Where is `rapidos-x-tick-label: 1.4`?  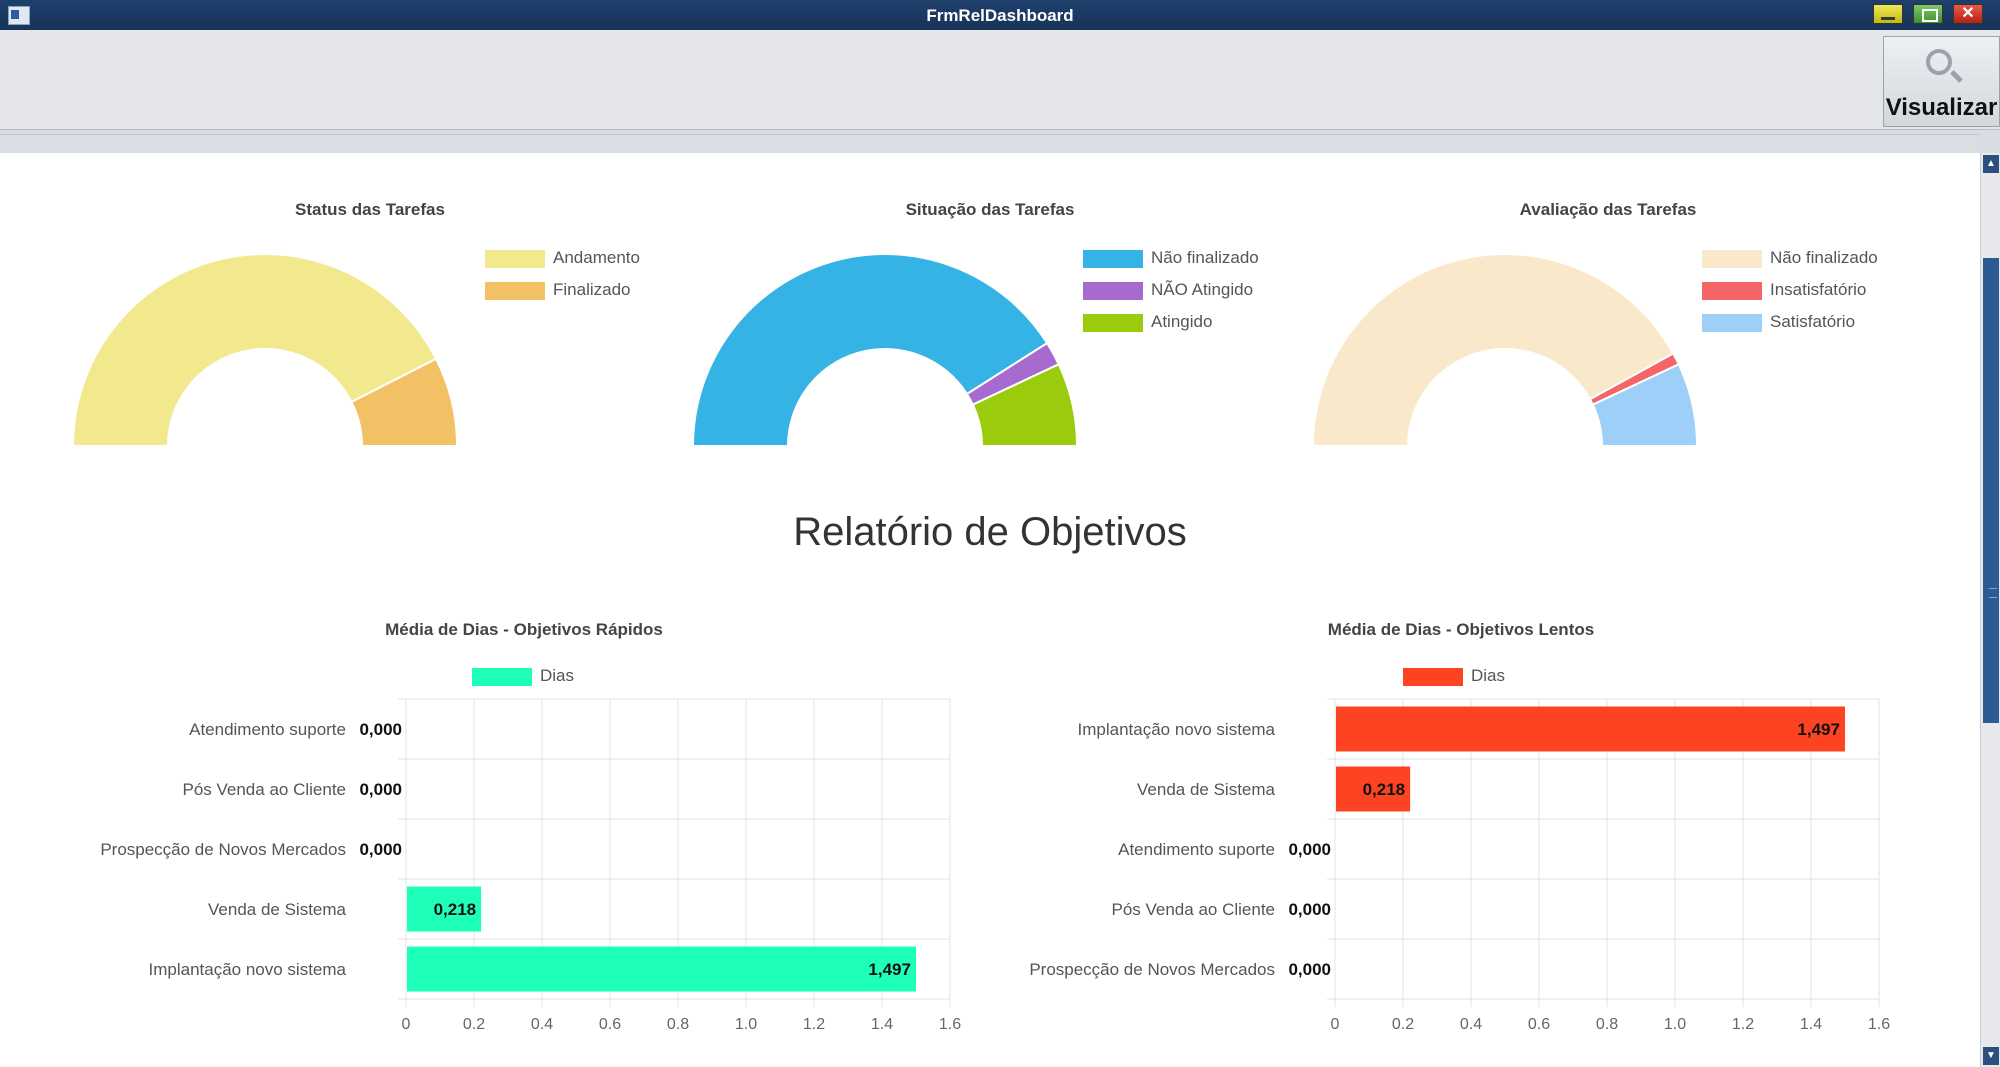 rapidos-x-tick-label: 1.4 is located at coordinates (882, 1024).